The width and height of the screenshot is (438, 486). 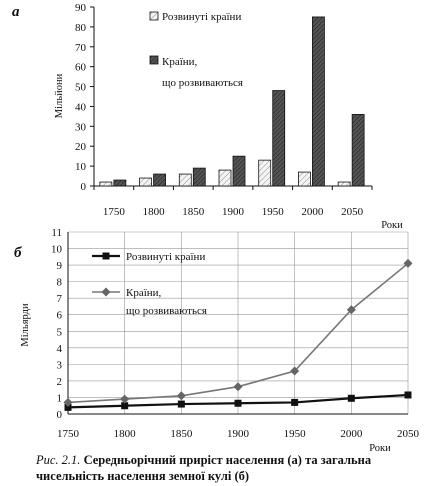 I want to click on panel-b-y-axis-label: Мільярди, so click(x=25, y=325).